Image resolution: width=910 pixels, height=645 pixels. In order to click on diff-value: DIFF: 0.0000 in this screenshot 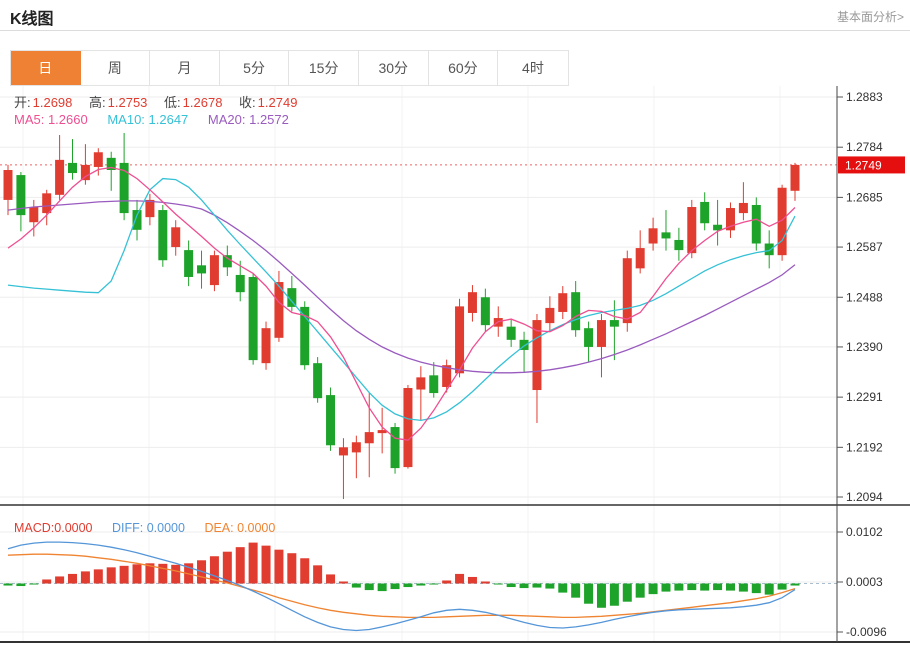, I will do `click(148, 528)`.